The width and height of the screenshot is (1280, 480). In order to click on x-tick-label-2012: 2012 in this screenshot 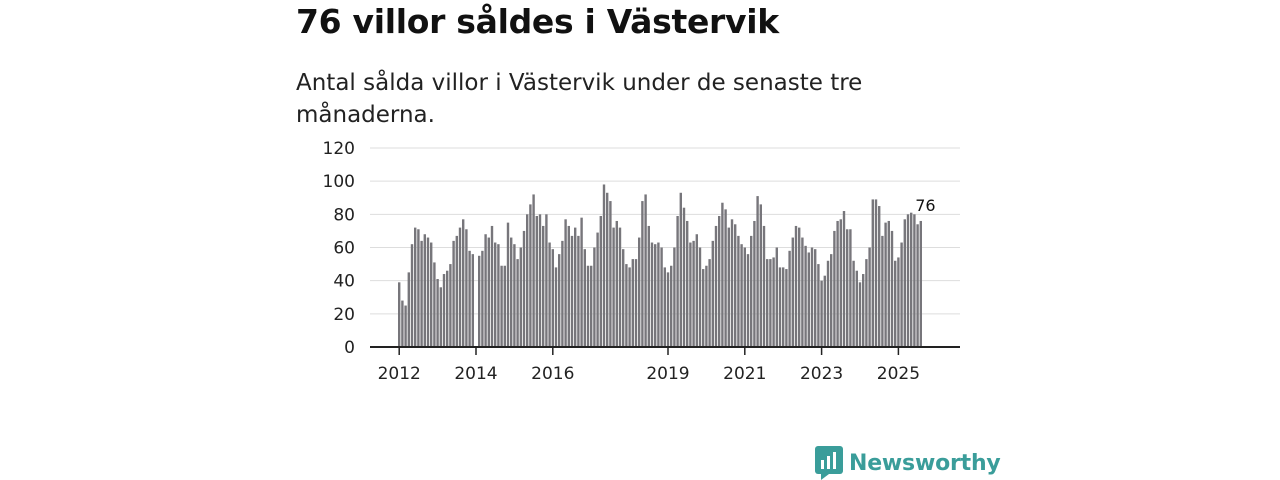, I will do `click(399, 374)`.